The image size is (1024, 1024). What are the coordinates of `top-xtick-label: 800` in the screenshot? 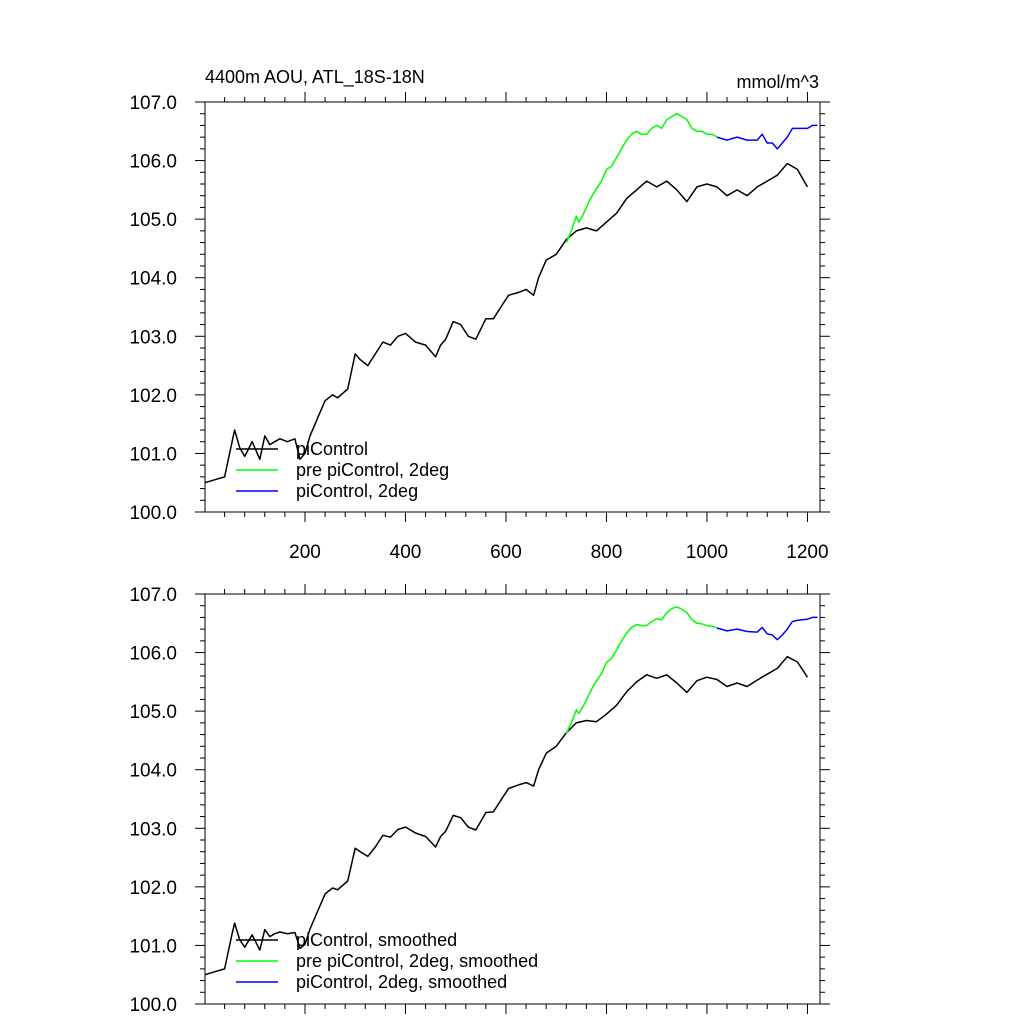 It's located at (607, 552).